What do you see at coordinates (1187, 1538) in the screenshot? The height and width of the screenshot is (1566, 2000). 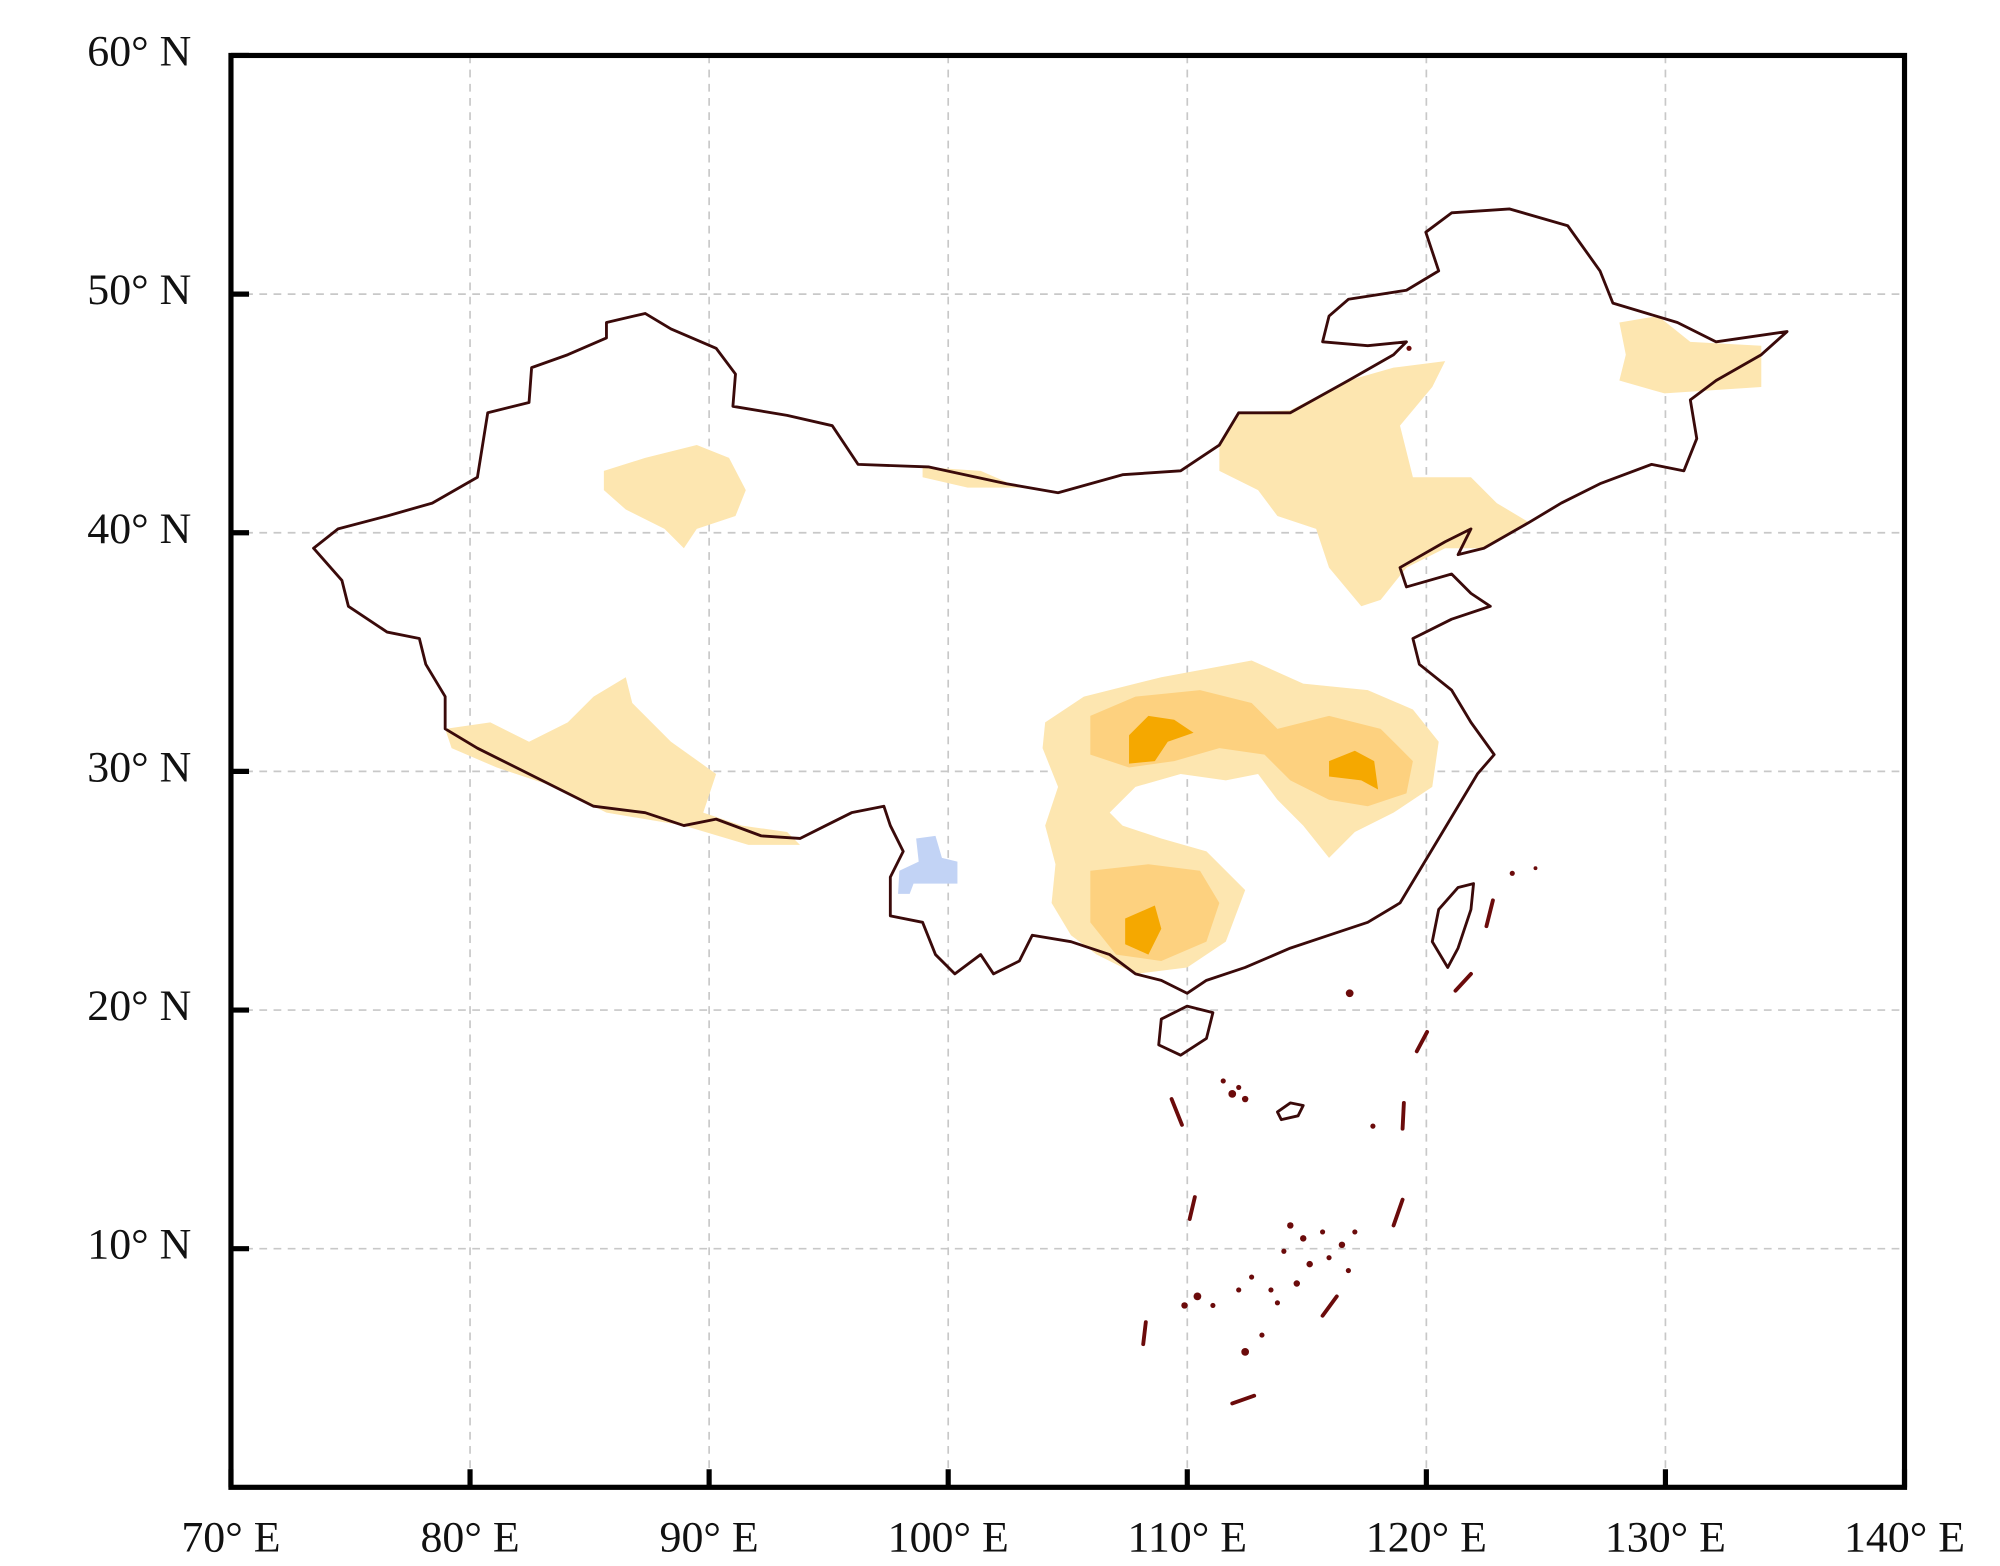 I see `x-tick-label: 110° E` at bounding box center [1187, 1538].